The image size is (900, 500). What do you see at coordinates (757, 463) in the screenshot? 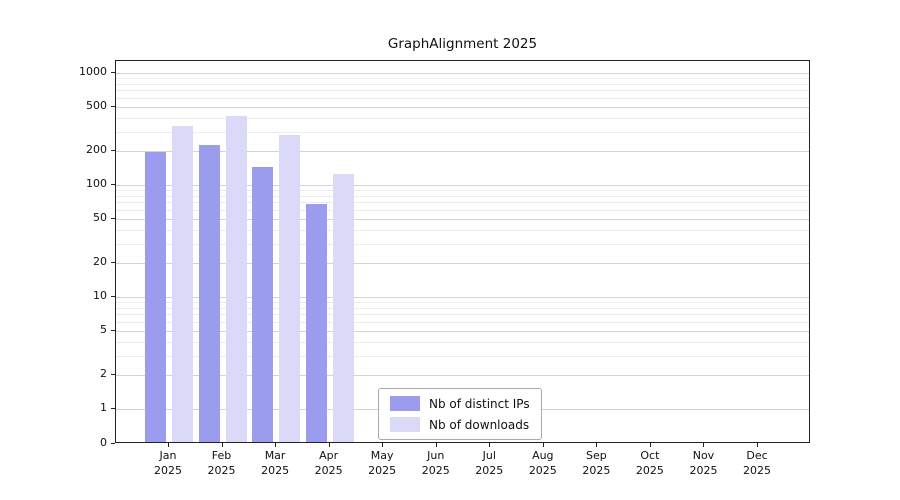
I see `x-tick-label: Dec 2025` at bounding box center [757, 463].